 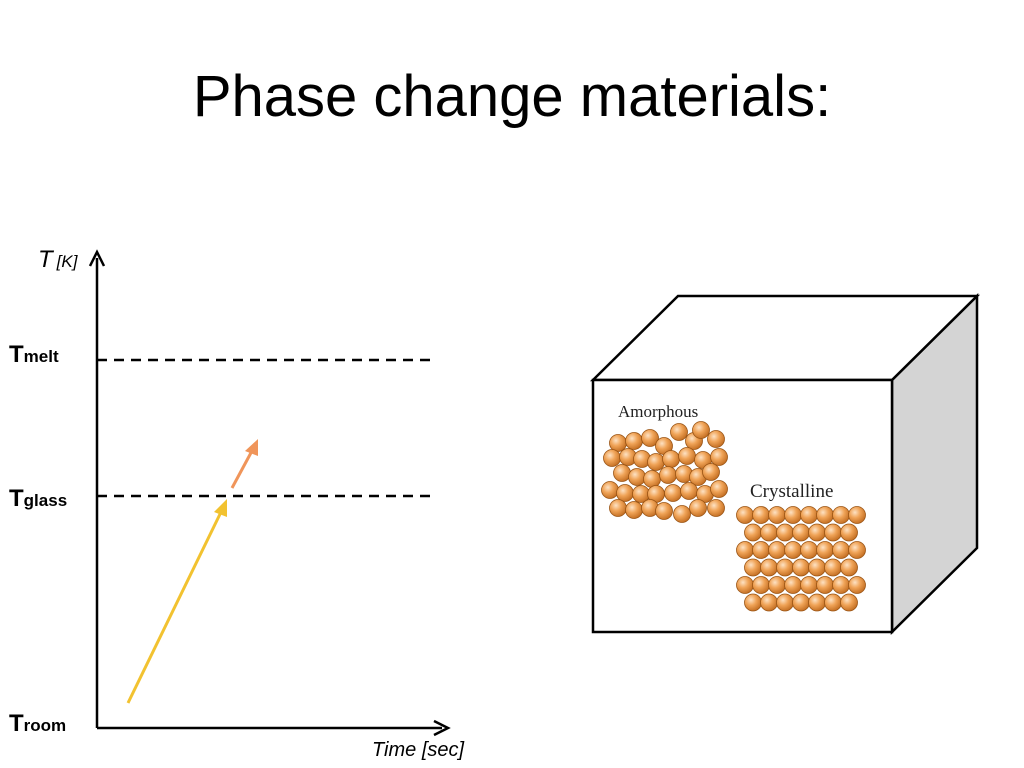 What do you see at coordinates (175, 606) in the screenshot?
I see `heating-arrow` at bounding box center [175, 606].